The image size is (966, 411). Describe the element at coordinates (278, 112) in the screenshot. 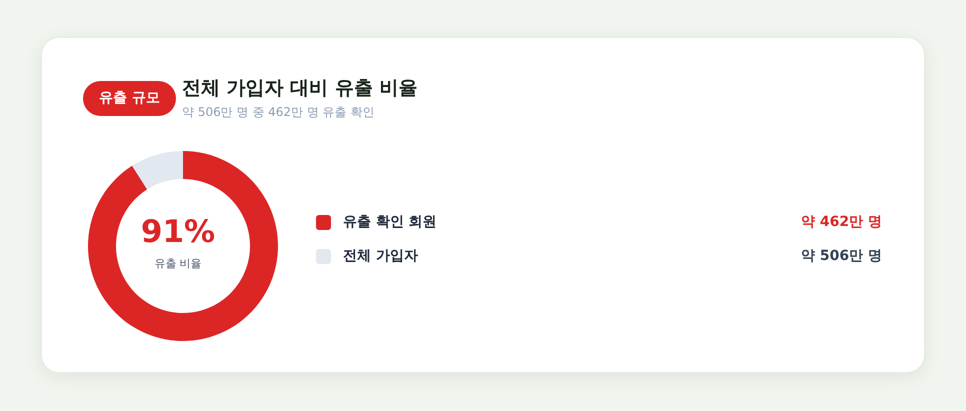

I see `chart-subtitle: 약 506만 명 중 462만 명 유출 확인` at that location.